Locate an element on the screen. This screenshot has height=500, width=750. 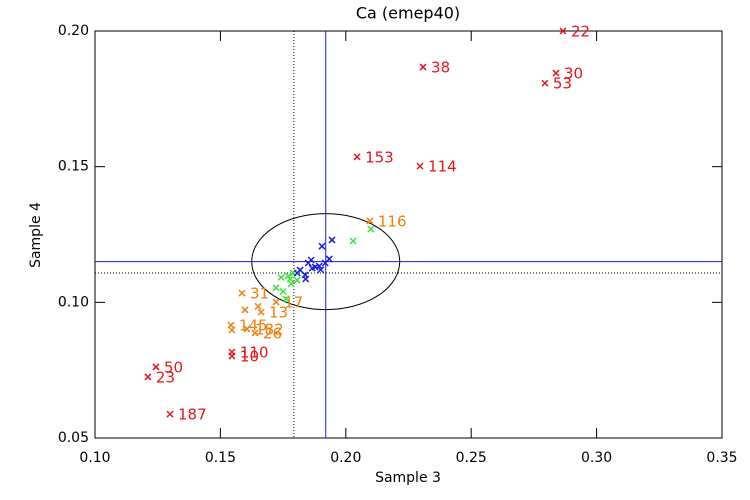
point-label: 23 is located at coordinates (165, 377).